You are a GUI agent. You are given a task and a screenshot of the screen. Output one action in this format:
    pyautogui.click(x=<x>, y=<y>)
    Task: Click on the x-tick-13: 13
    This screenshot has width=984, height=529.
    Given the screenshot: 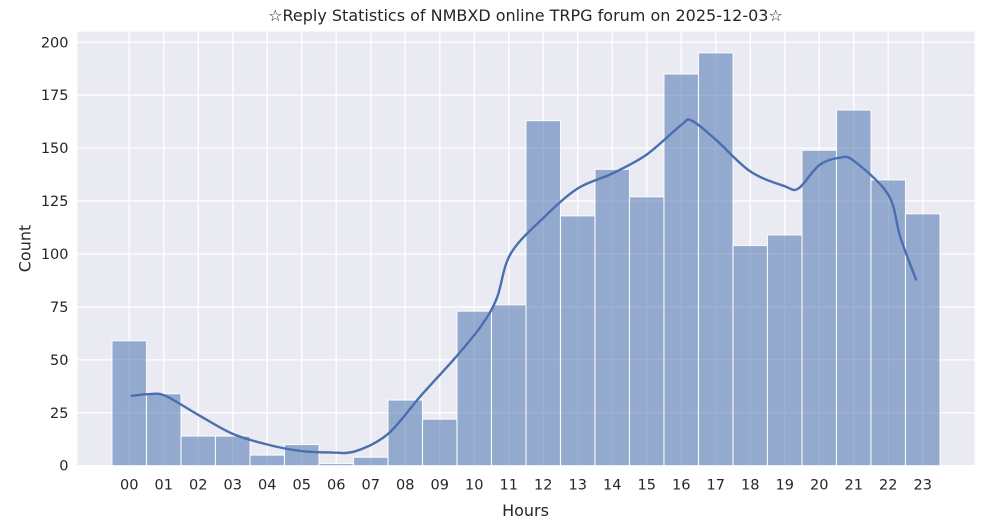 What is the action you would take?
    pyautogui.click(x=578, y=486)
    